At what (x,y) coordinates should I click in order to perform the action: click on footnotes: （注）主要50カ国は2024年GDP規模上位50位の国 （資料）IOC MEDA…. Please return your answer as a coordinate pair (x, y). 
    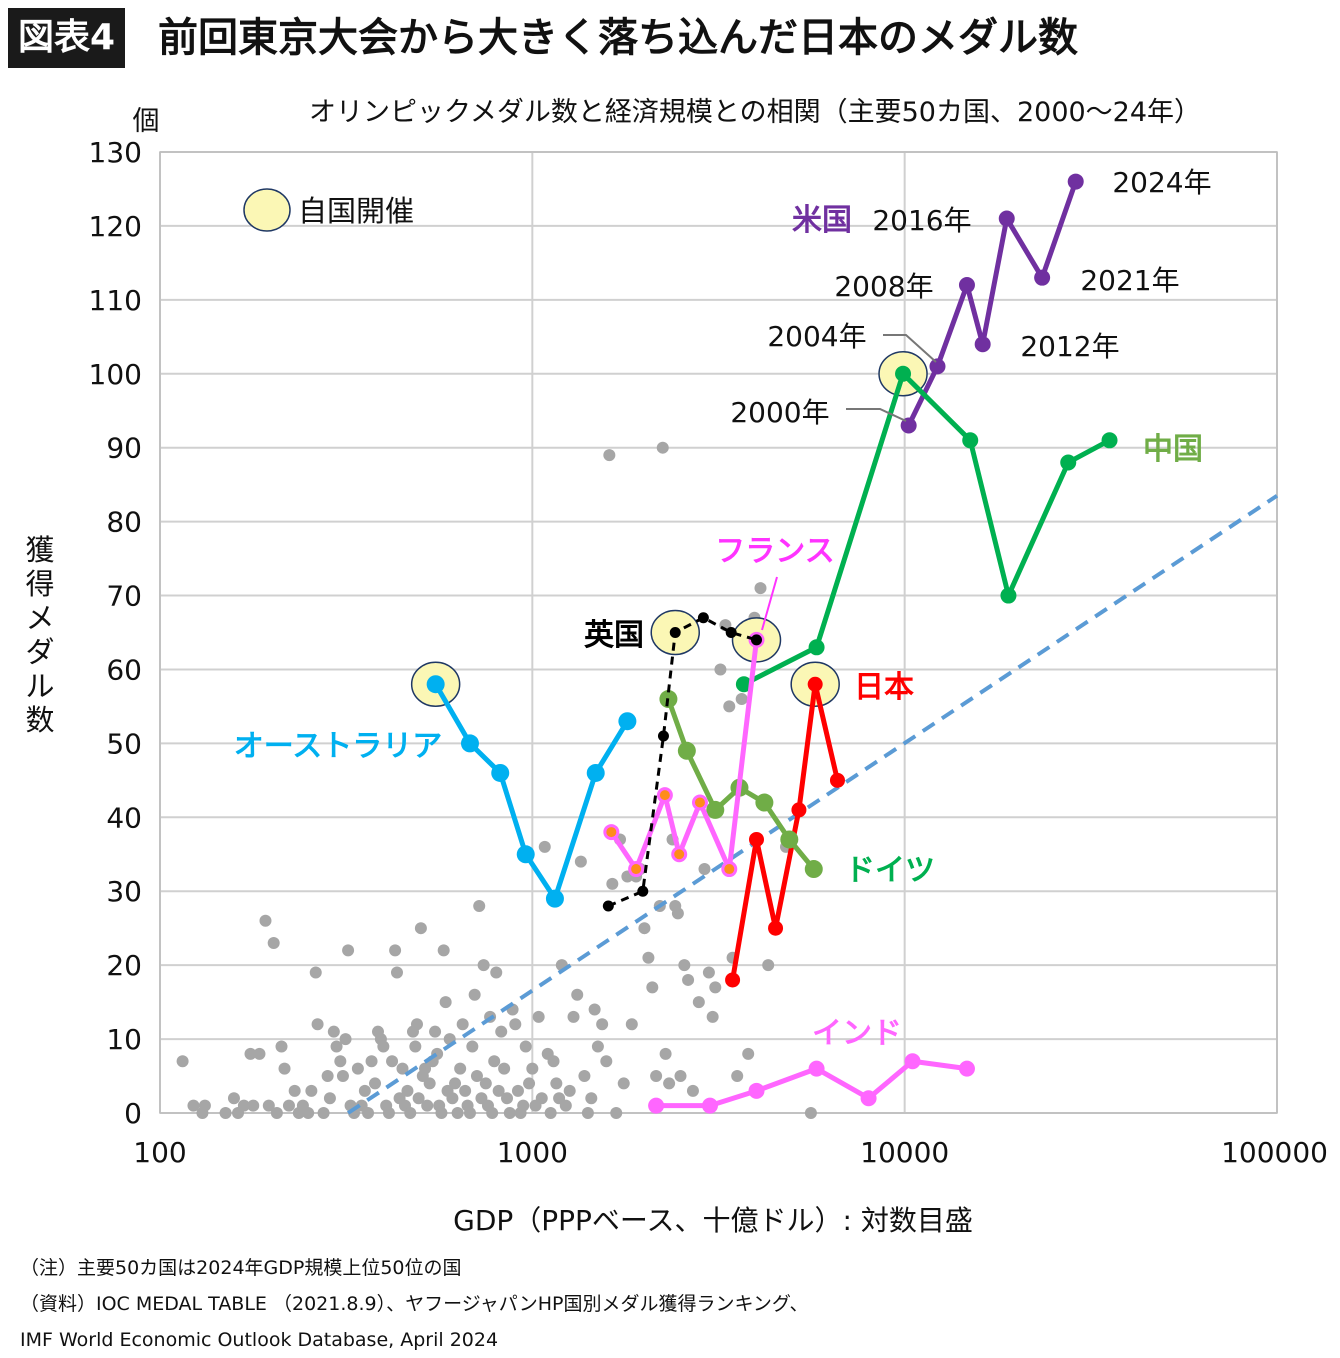
    Looking at the image, I should click on (414, 1304).